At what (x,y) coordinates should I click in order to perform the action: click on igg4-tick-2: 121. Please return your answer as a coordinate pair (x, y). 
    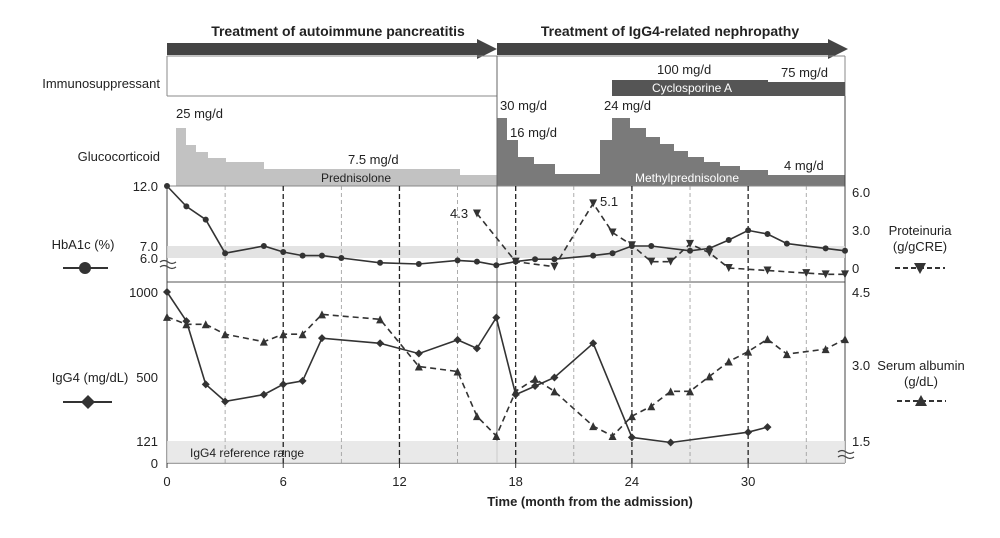
    Looking at the image, I should click on (147, 441).